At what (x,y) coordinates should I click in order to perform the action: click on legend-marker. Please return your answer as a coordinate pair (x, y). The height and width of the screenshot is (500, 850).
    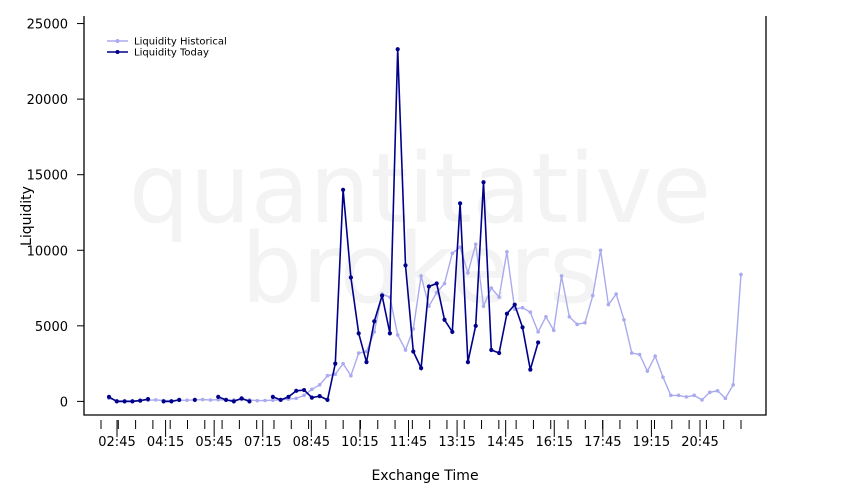
    Looking at the image, I should click on (117, 52).